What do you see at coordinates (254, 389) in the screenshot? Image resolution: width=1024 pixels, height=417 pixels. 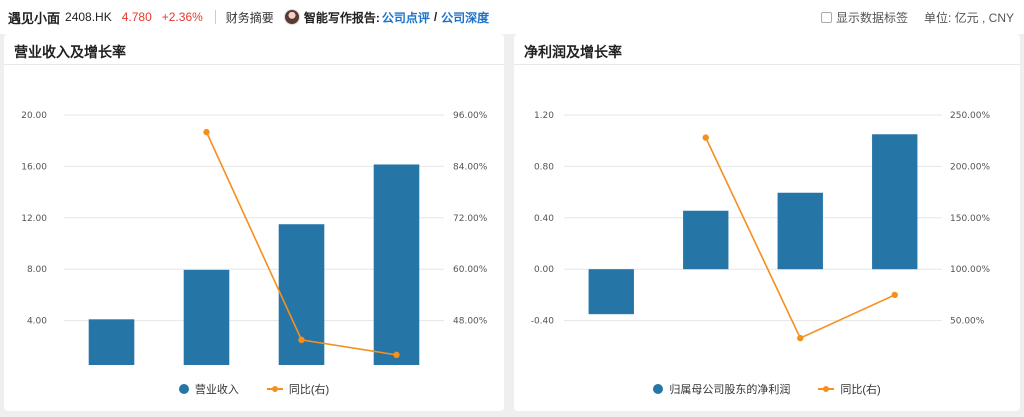 I see `legend: 营业收入 同比(右)` at bounding box center [254, 389].